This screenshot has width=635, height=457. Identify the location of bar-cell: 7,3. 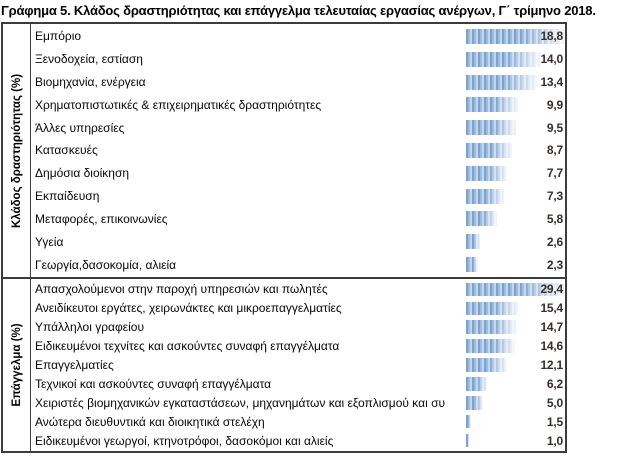
(515, 196).